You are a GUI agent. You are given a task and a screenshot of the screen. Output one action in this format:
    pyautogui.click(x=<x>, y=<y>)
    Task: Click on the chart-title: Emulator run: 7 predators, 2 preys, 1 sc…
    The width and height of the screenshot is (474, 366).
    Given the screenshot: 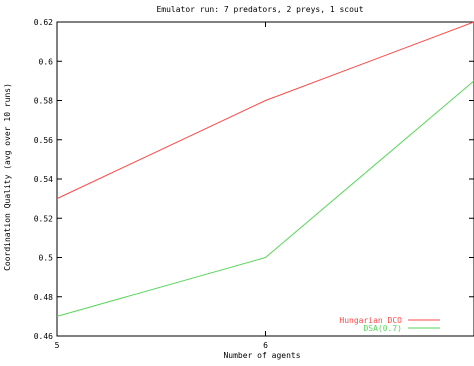 What is the action you would take?
    pyautogui.click(x=259, y=9)
    